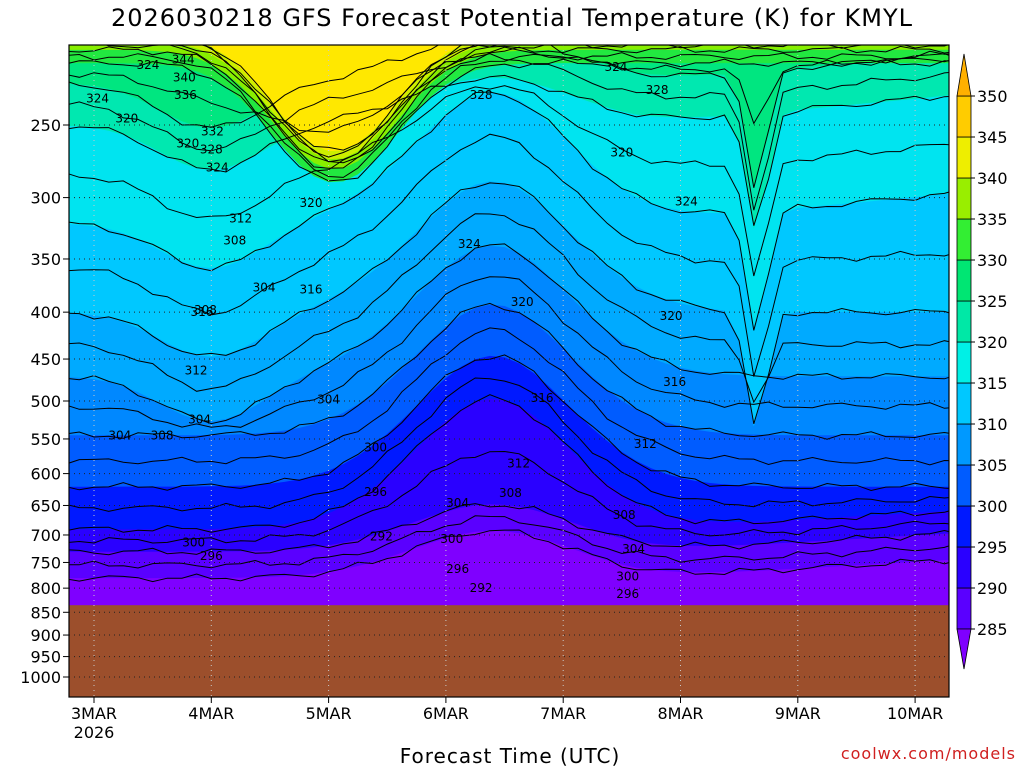  What do you see at coordinates (212, 131) in the screenshot?
I see `contour-label: 332` at bounding box center [212, 131].